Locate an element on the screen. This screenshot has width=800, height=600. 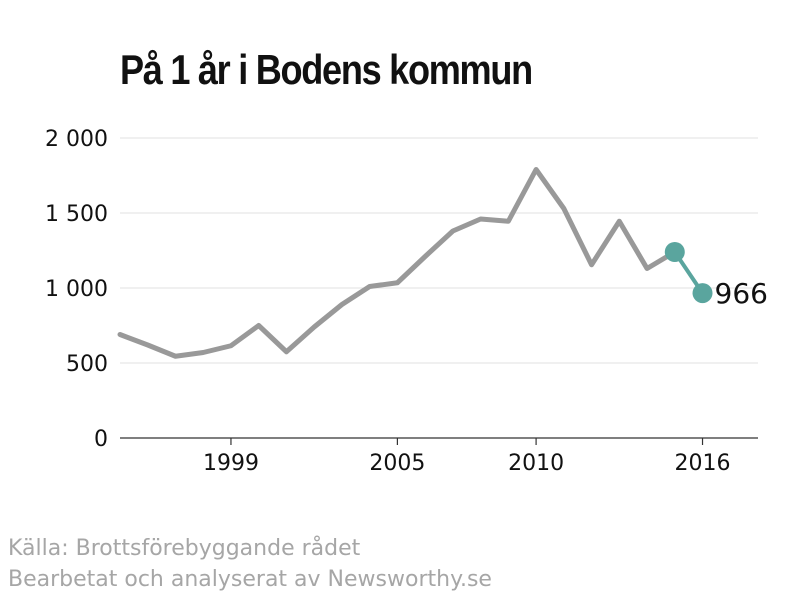
x-tick-label: 1999 is located at coordinates (231, 463).